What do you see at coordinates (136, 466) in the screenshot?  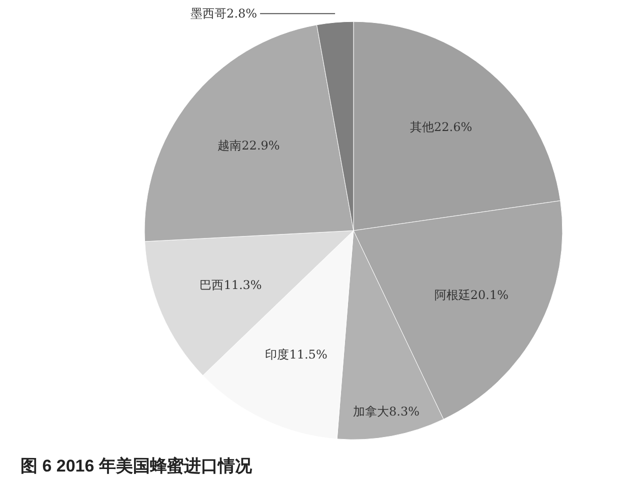 I see `text: 图 6 2016 年美国蜂蜜进口情况` at bounding box center [136, 466].